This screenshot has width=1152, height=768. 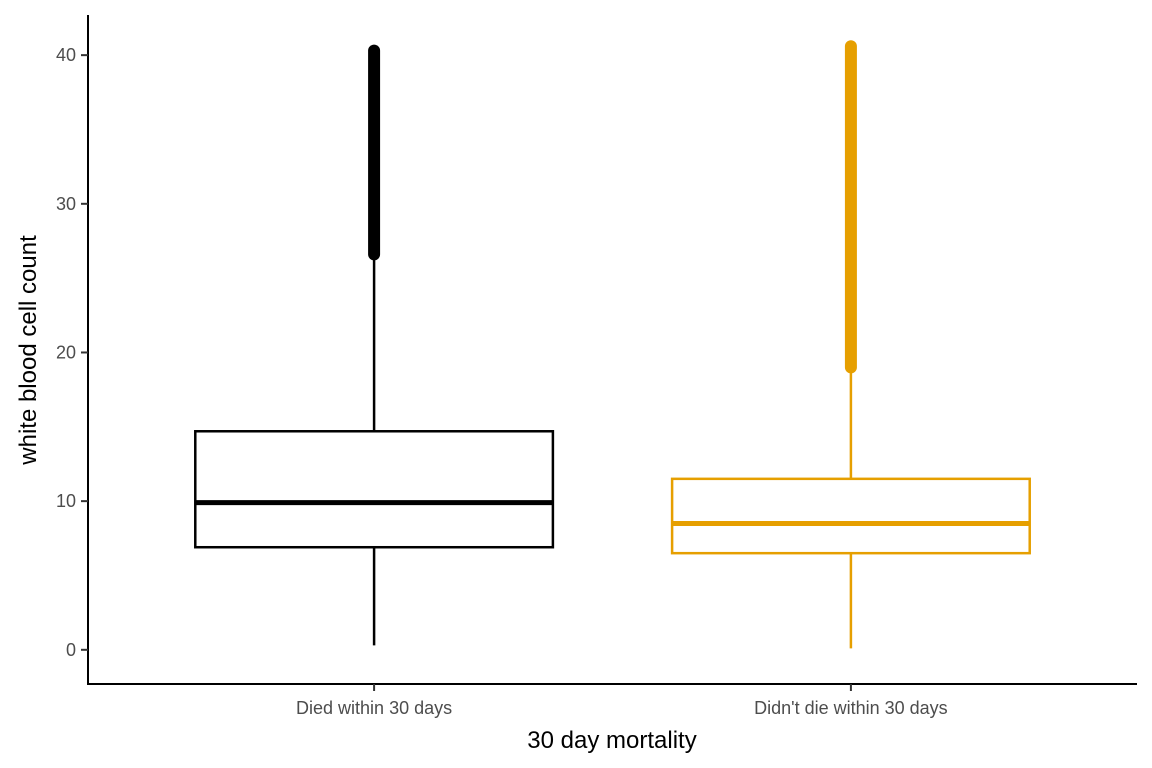 What do you see at coordinates (851, 708) in the screenshot?
I see `x-tick-label: Didn't die within 30 days` at bounding box center [851, 708].